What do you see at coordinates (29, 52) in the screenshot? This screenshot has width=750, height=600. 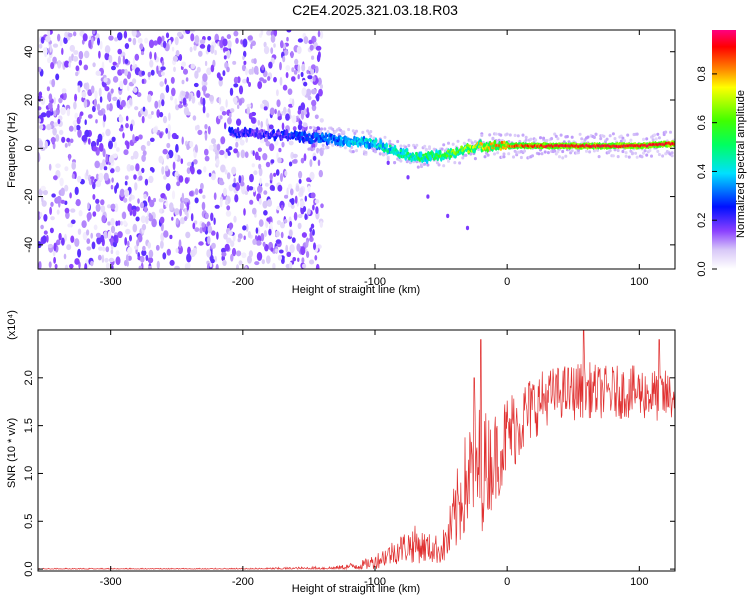 I see `y-tick-label: 40` at bounding box center [29, 52].